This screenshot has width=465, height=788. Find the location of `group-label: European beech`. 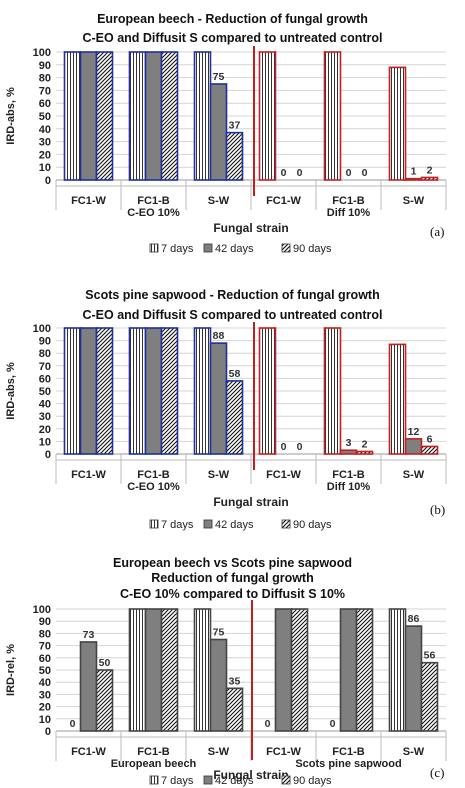

group-label: European beech is located at coordinates (154, 764).